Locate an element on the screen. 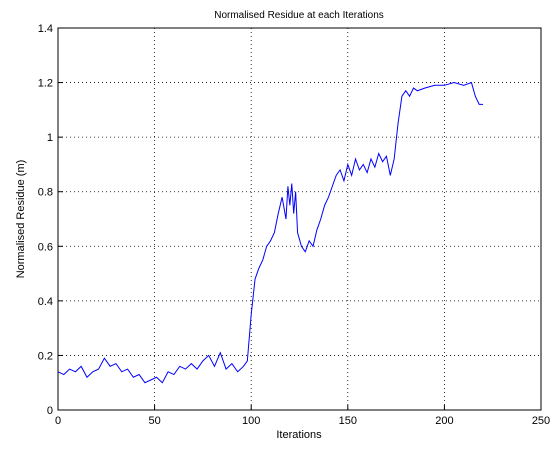 The image size is (559, 449). x-tick-label: 50 is located at coordinates (154, 421).